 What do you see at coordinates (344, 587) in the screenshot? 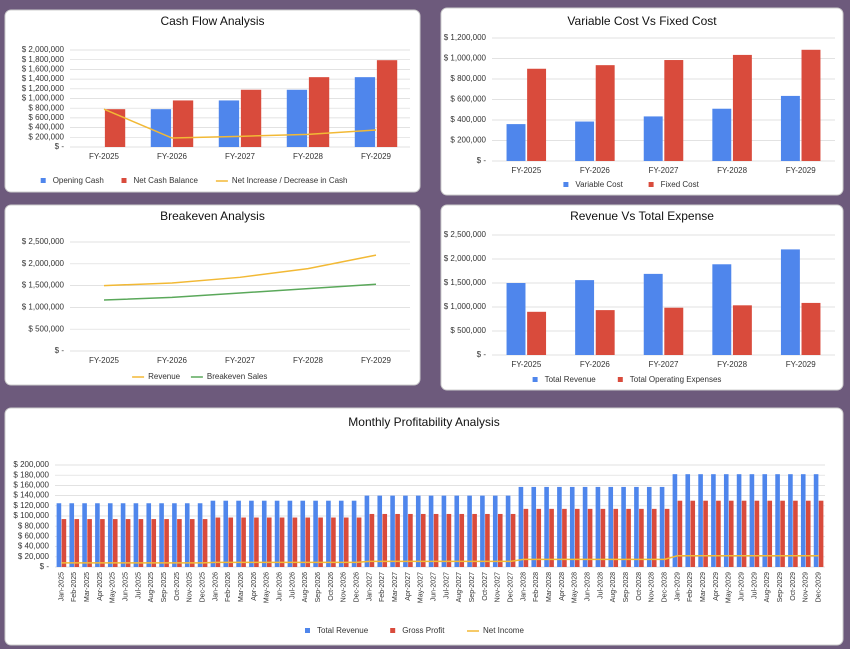
I see `x-tick-label: Nov-2026` at bounding box center [344, 587].